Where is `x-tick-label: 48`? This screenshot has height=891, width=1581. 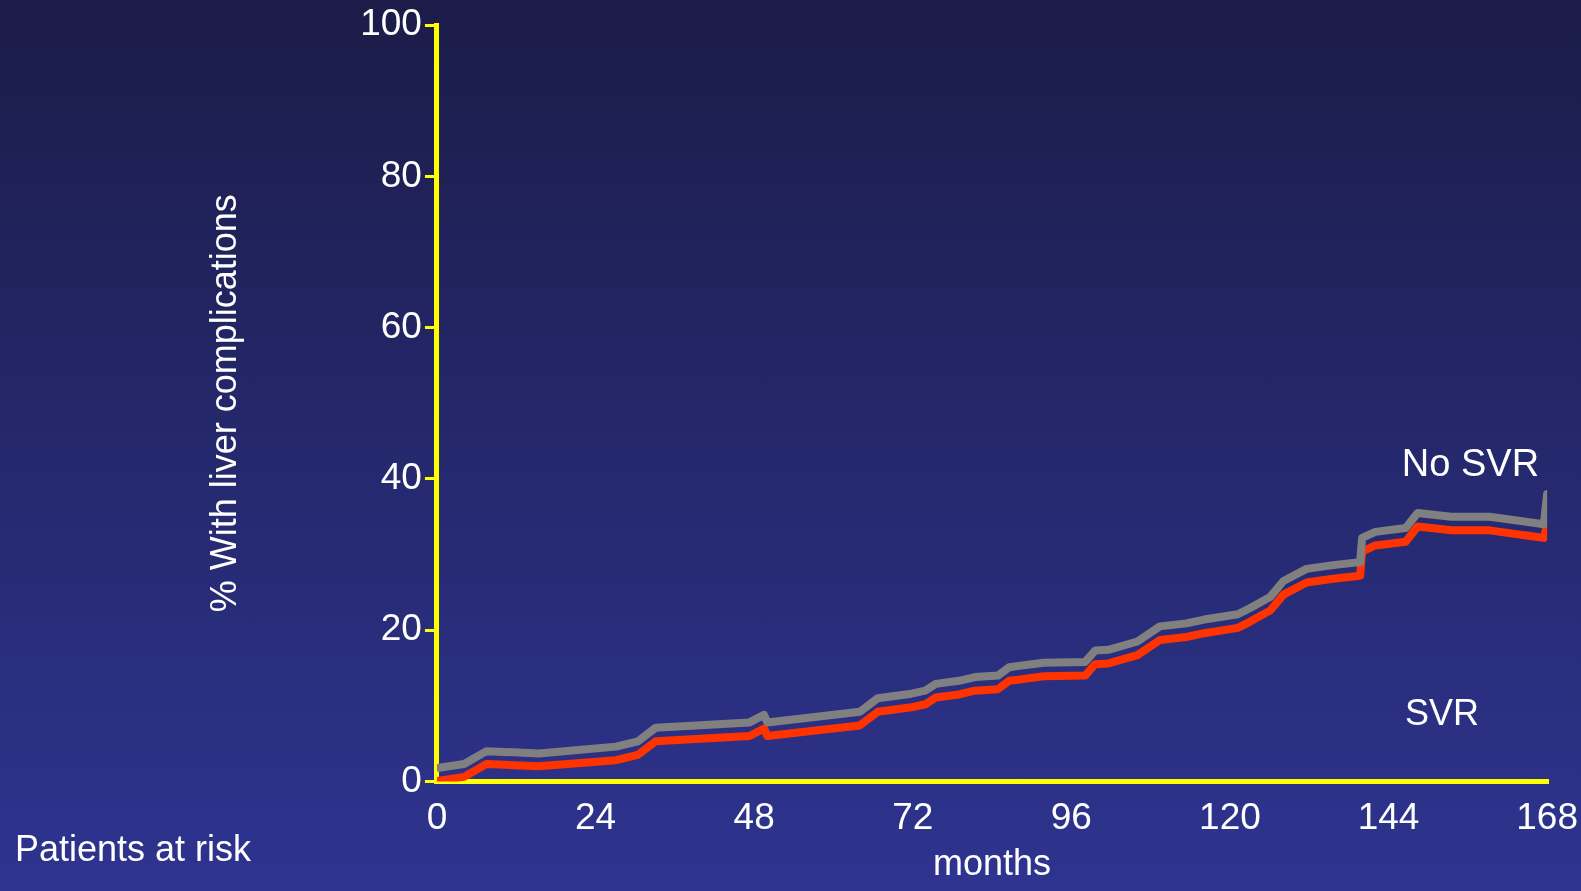
x-tick-label: 48 is located at coordinates (754, 816).